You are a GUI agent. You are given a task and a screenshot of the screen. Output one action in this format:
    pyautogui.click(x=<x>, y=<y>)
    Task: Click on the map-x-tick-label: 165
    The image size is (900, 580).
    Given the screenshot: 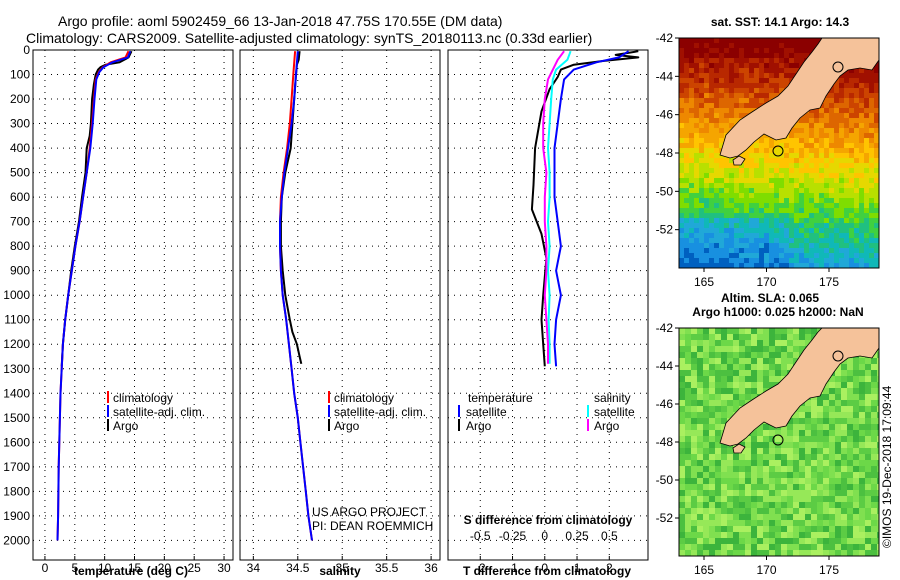 What is the action you would take?
    pyautogui.click(x=704, y=282)
    